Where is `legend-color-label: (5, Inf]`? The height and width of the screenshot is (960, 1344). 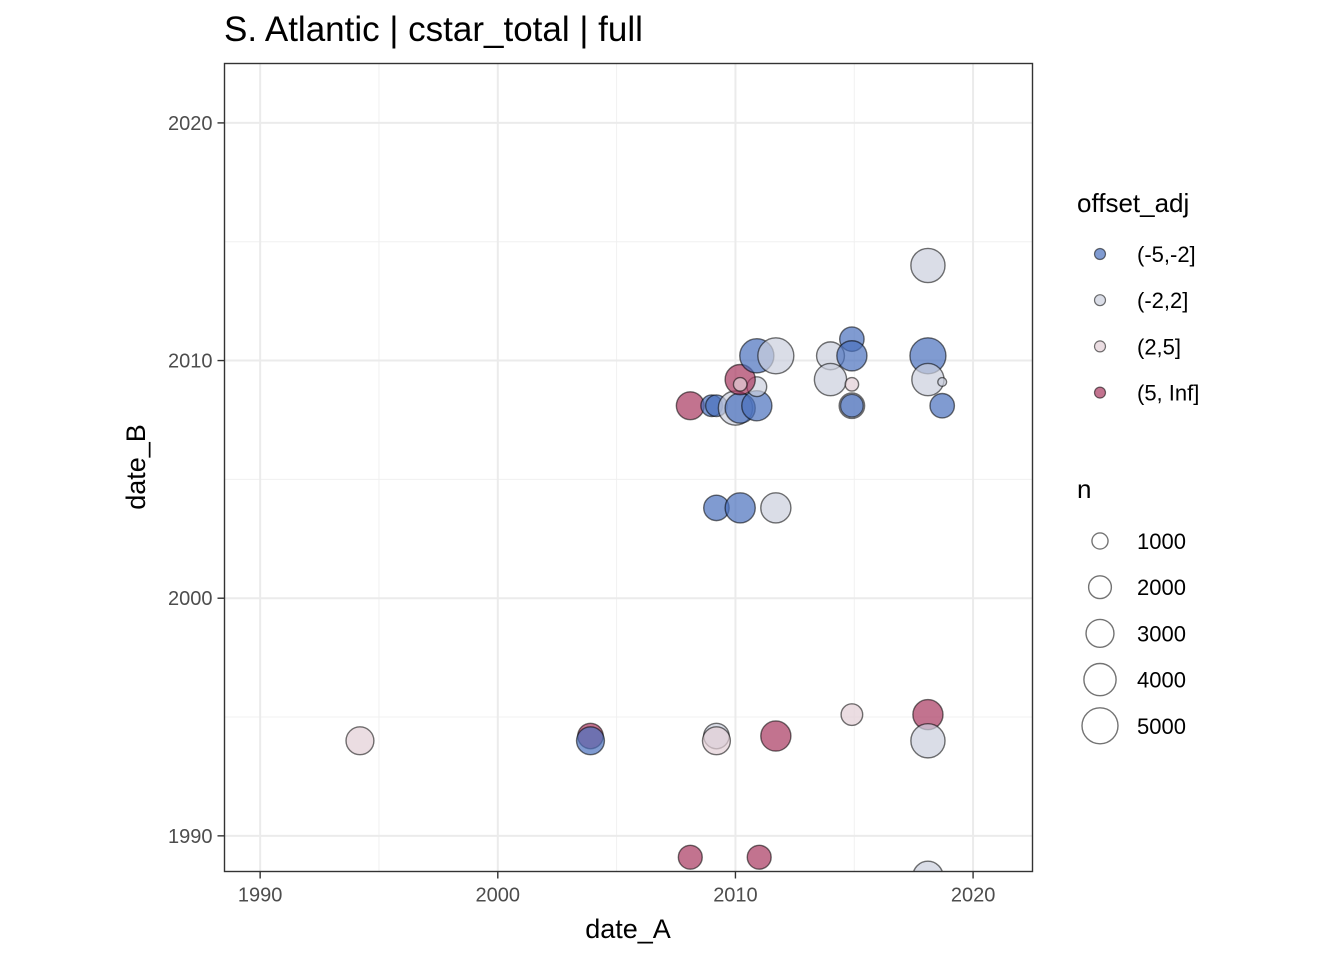 legend-color-label: (5, Inf] is located at coordinates (1168, 393).